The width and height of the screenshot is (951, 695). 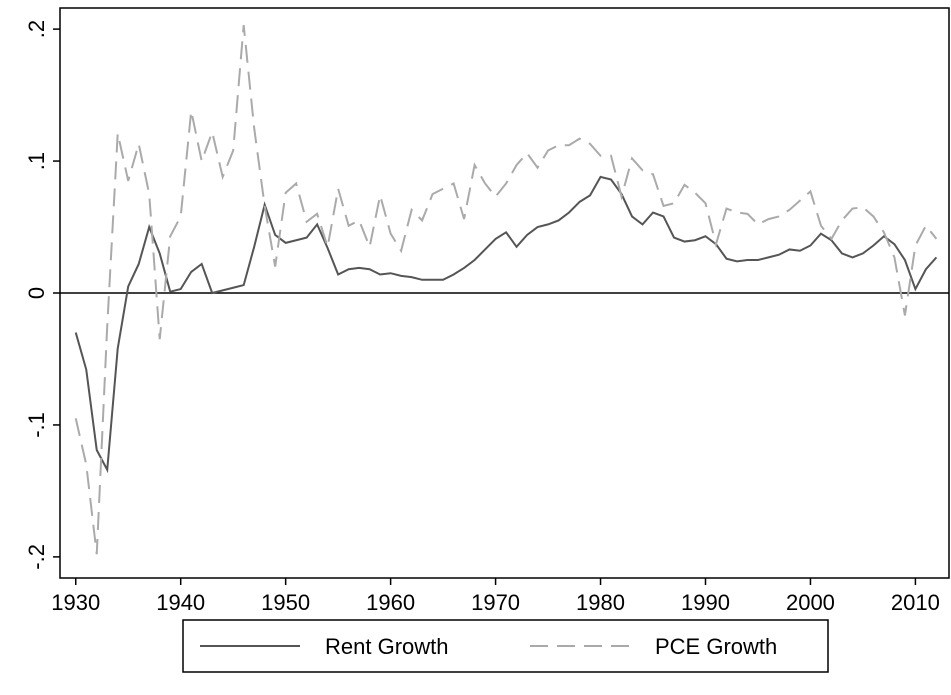 I want to click on x-tick-label: 1940, so click(x=180, y=602).